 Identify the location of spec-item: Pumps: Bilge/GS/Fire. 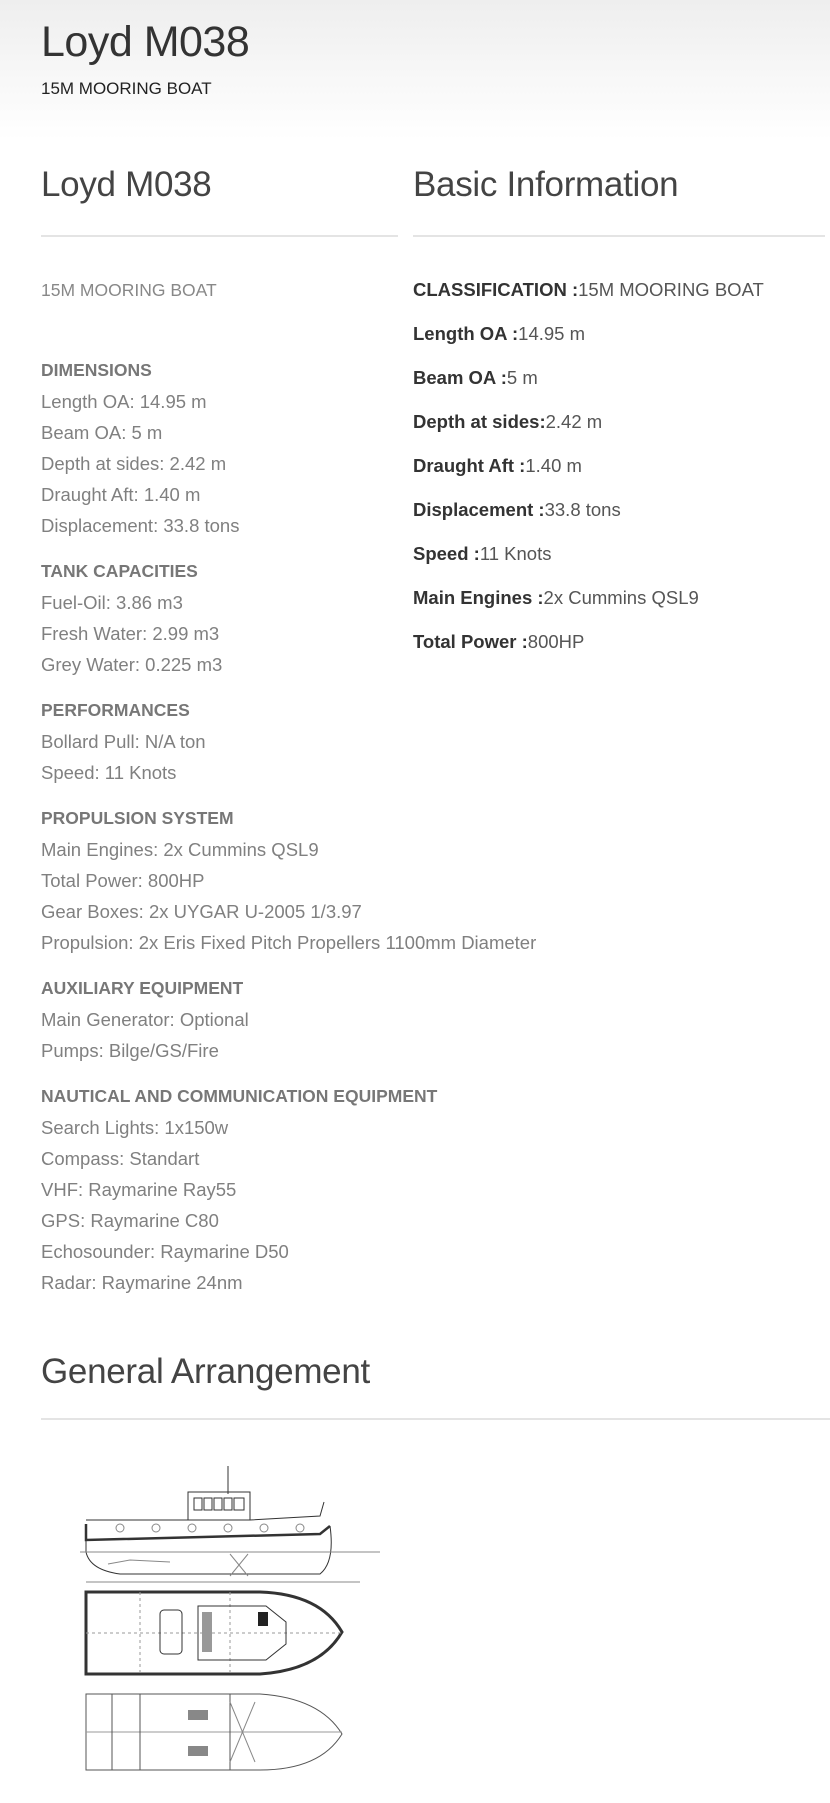
(130, 1050).